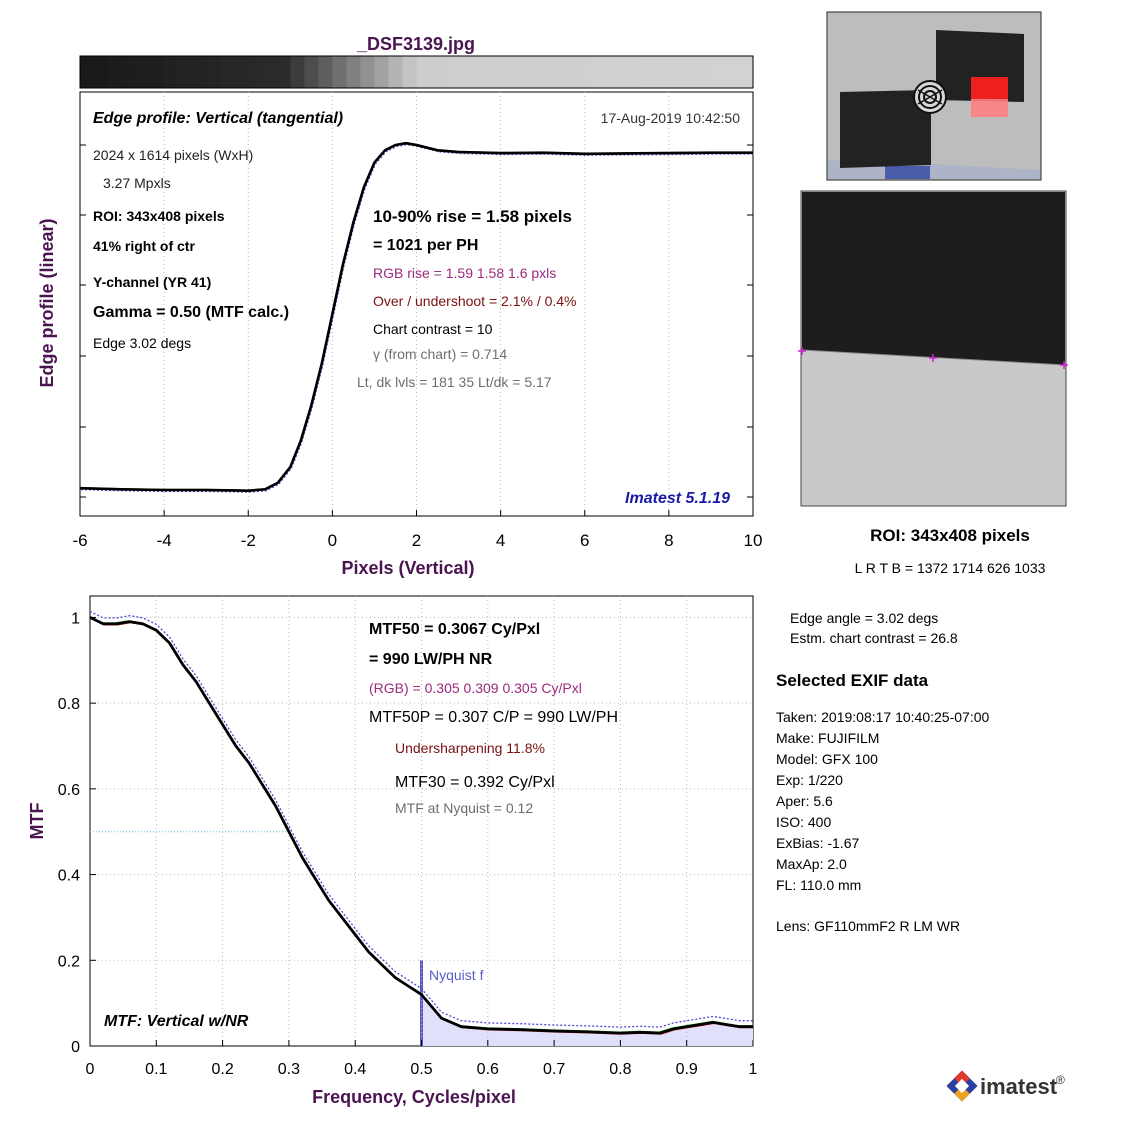 The image size is (1125, 1125). I want to click on roi-edge-angle: Edge angle = 3.02 degs, so click(864, 618).